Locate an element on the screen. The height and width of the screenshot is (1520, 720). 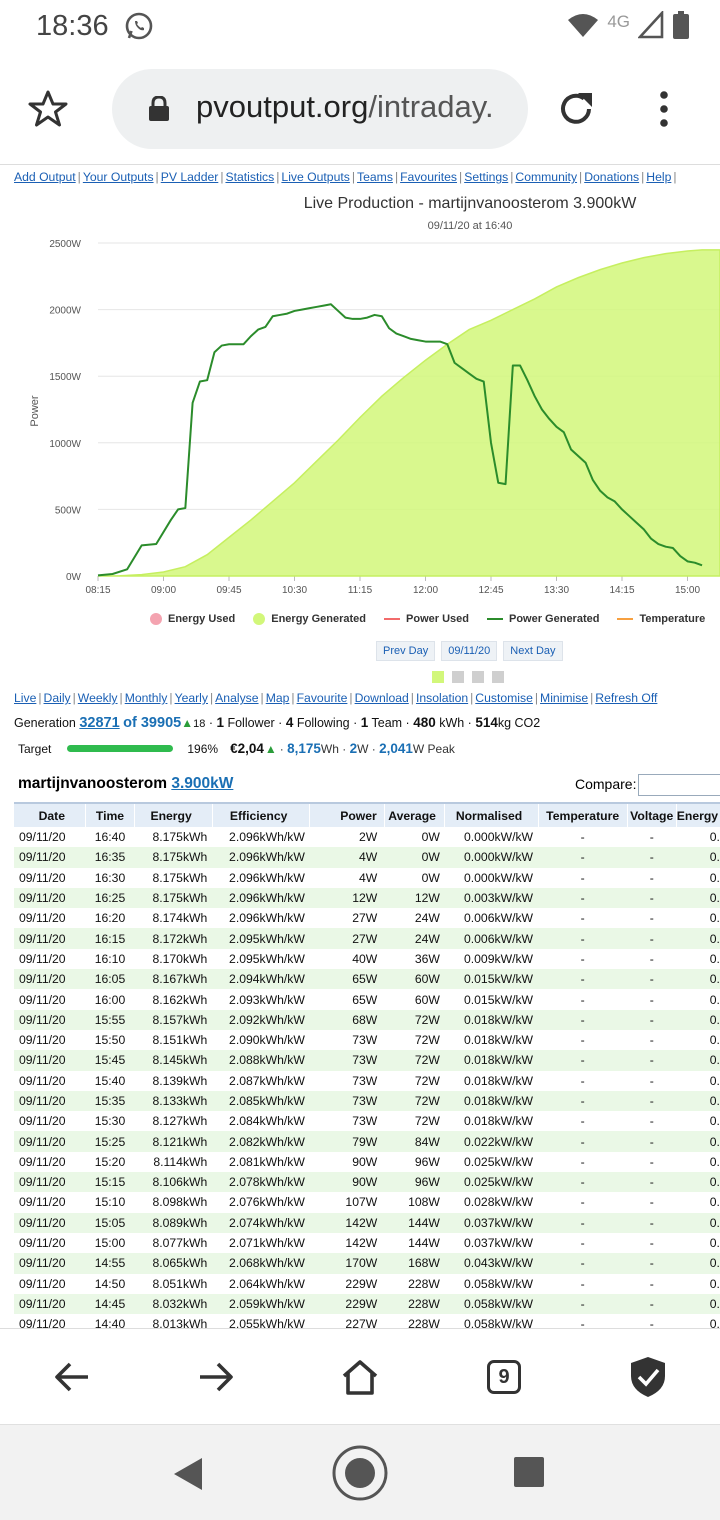
compare-input is located at coordinates (679, 785).